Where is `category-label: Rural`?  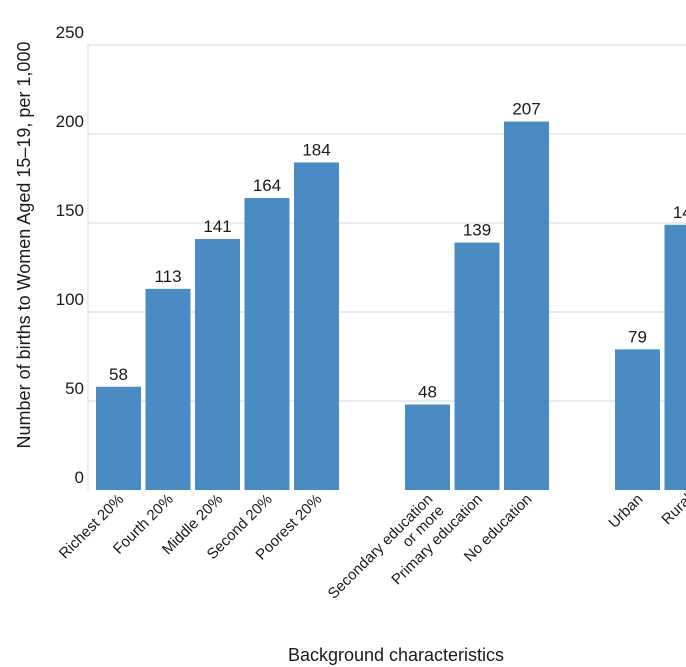
category-label: Rural is located at coordinates (672, 509).